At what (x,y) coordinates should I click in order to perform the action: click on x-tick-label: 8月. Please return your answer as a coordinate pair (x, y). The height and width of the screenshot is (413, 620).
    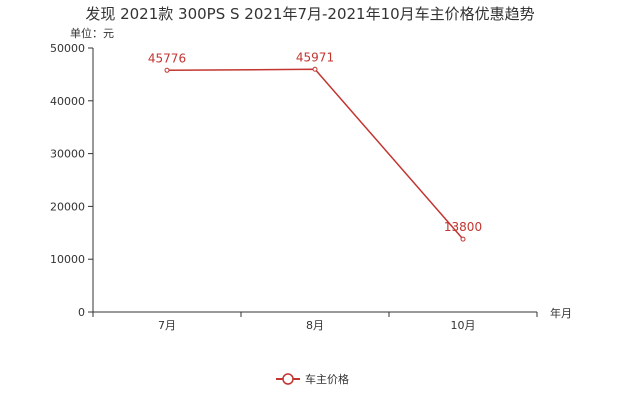
    Looking at the image, I should click on (315, 325).